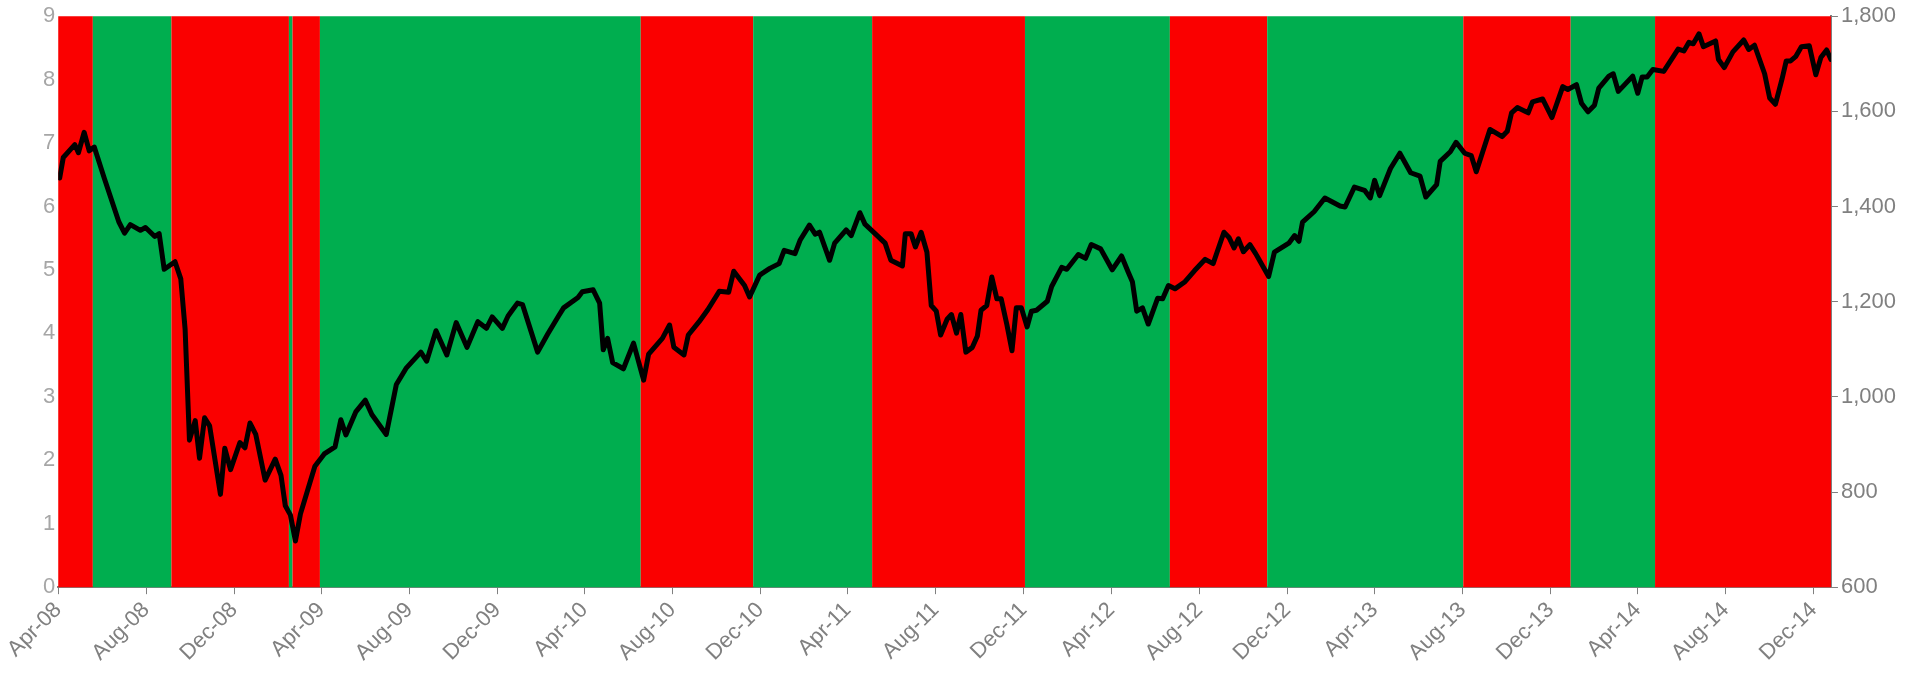 The image size is (1919, 673). Describe the element at coordinates (49, 586) in the screenshot. I see `y-tick-label: 0` at that location.